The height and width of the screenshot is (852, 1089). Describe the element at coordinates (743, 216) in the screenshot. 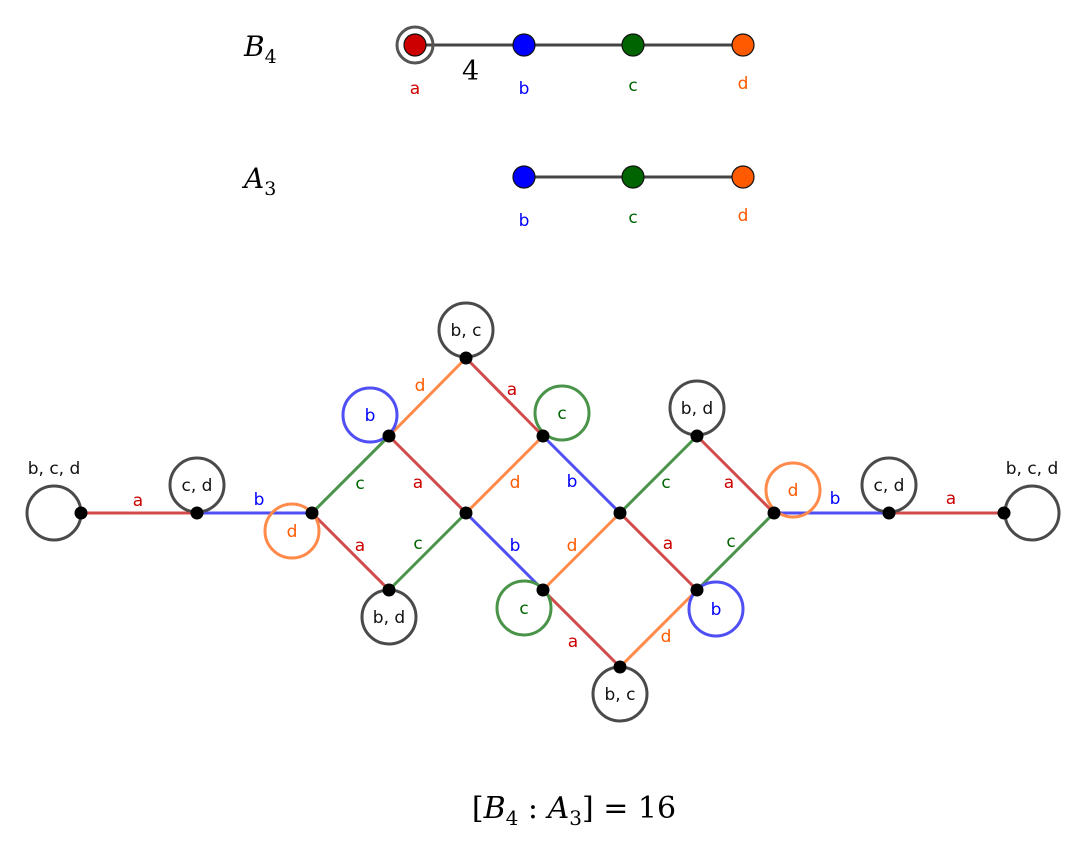

I see `a3-node-label-d: d` at that location.